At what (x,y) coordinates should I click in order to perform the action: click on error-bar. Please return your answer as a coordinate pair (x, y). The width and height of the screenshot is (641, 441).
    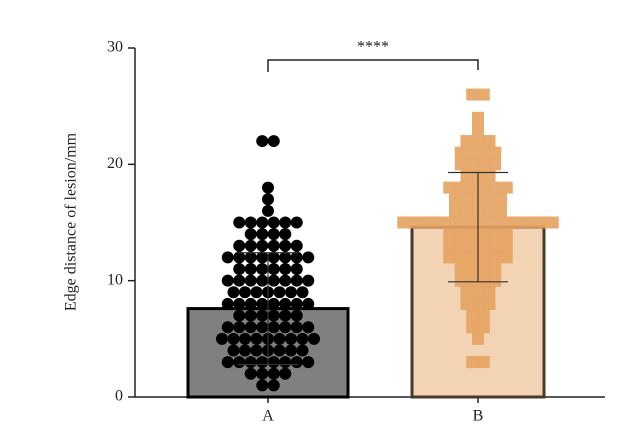
    Looking at the image, I should click on (268, 309).